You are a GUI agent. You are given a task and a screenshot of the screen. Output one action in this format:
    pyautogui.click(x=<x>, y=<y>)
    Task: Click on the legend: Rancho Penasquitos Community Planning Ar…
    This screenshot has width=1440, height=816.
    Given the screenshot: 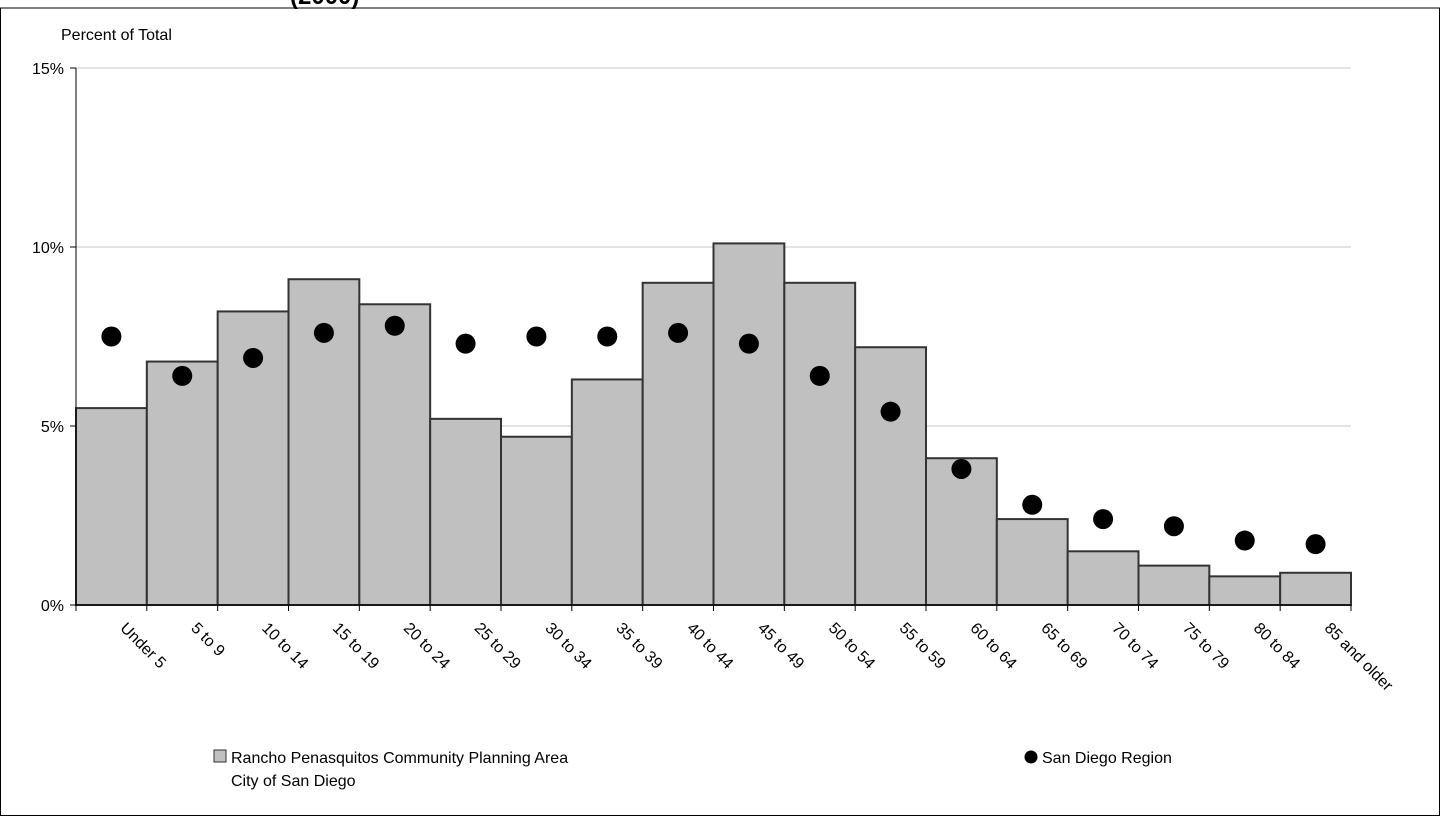 What is the action you would take?
    pyautogui.click(x=692, y=769)
    